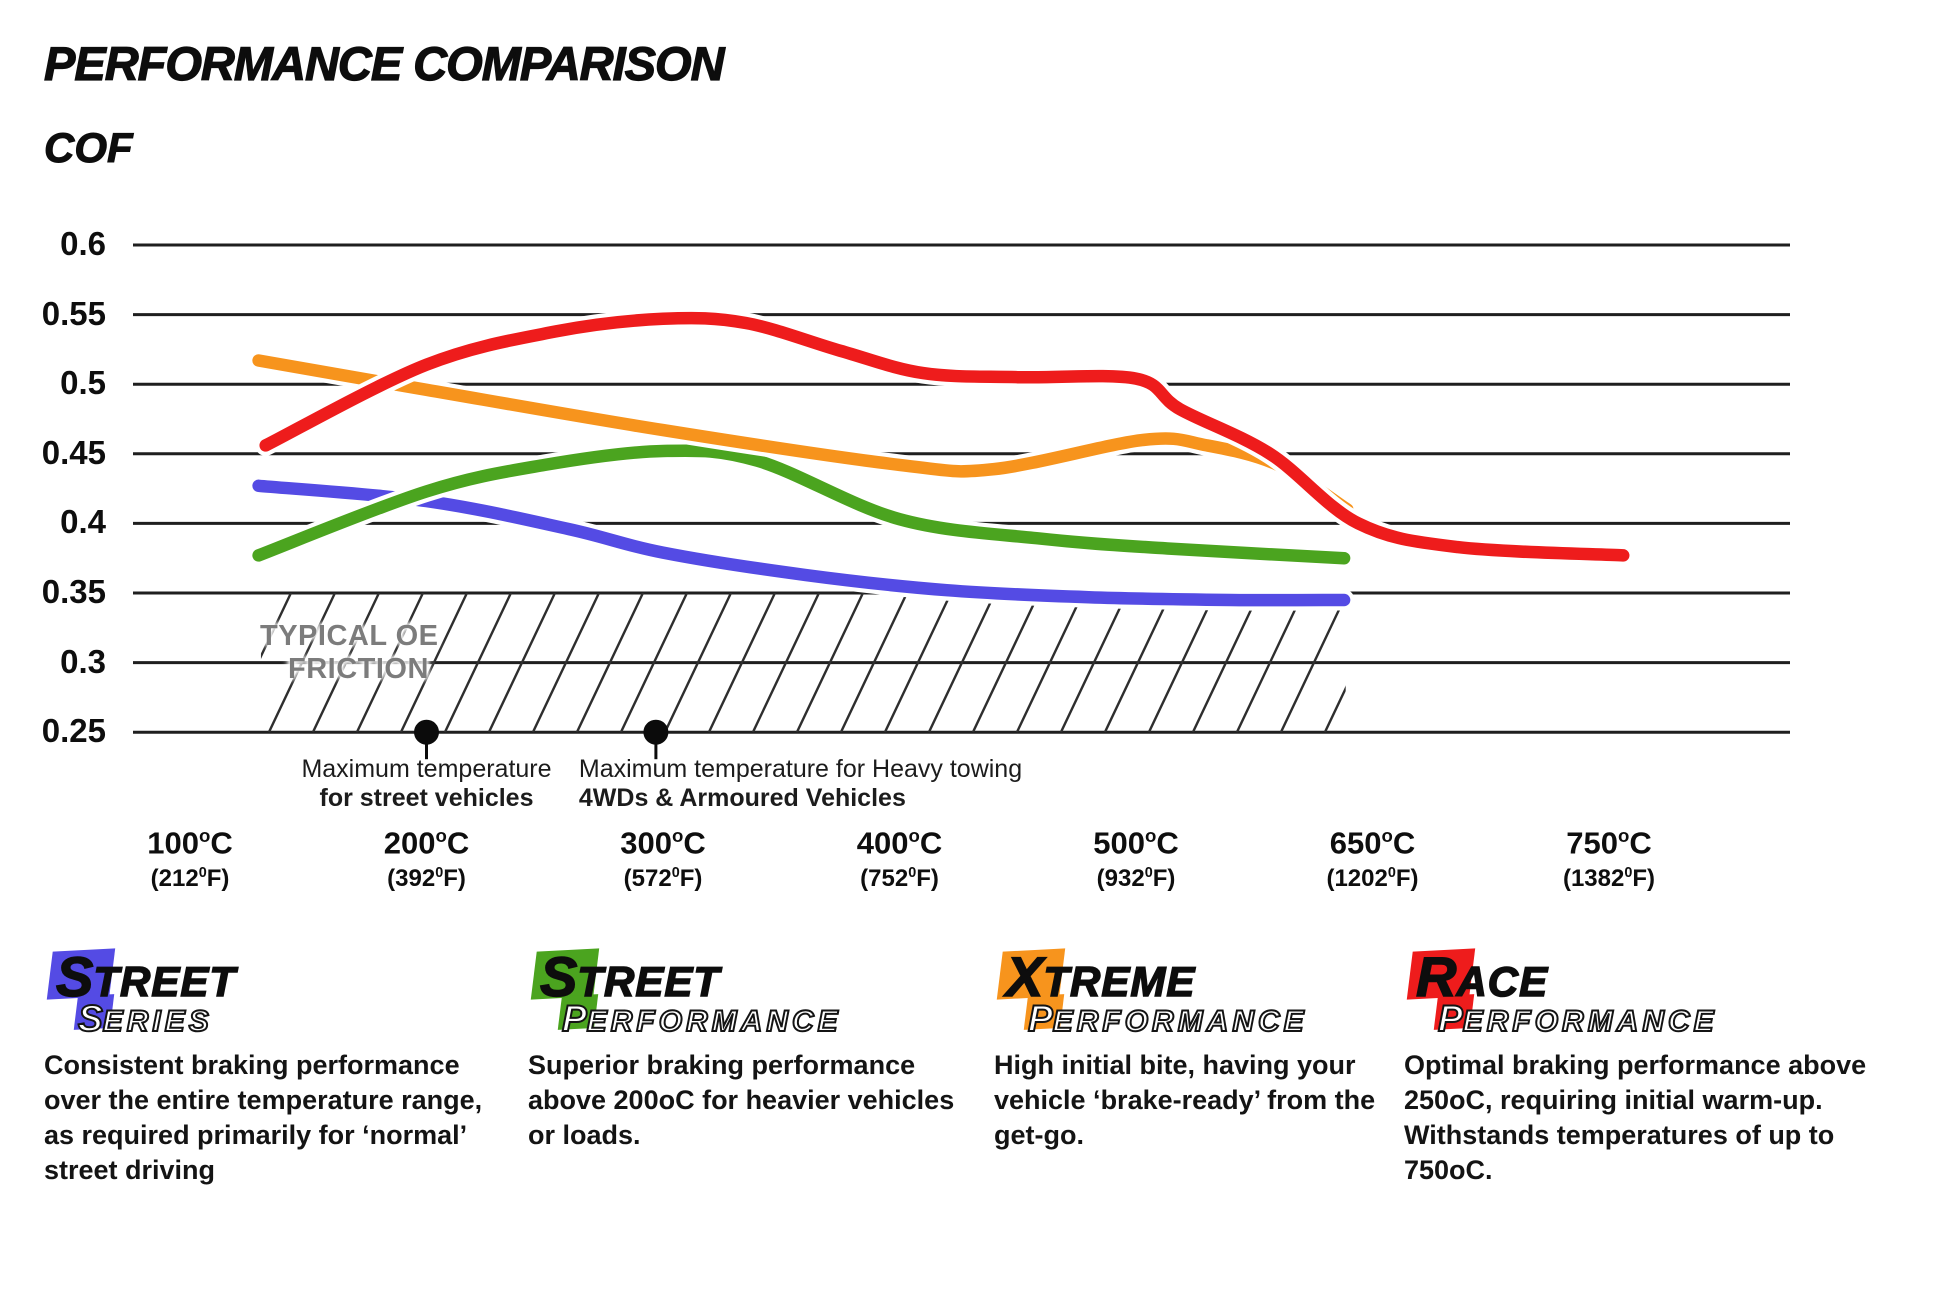 The width and height of the screenshot is (1946, 1310). Describe the element at coordinates (73, 452) in the screenshot. I see `y-tick-0.45: 0.45` at that location.